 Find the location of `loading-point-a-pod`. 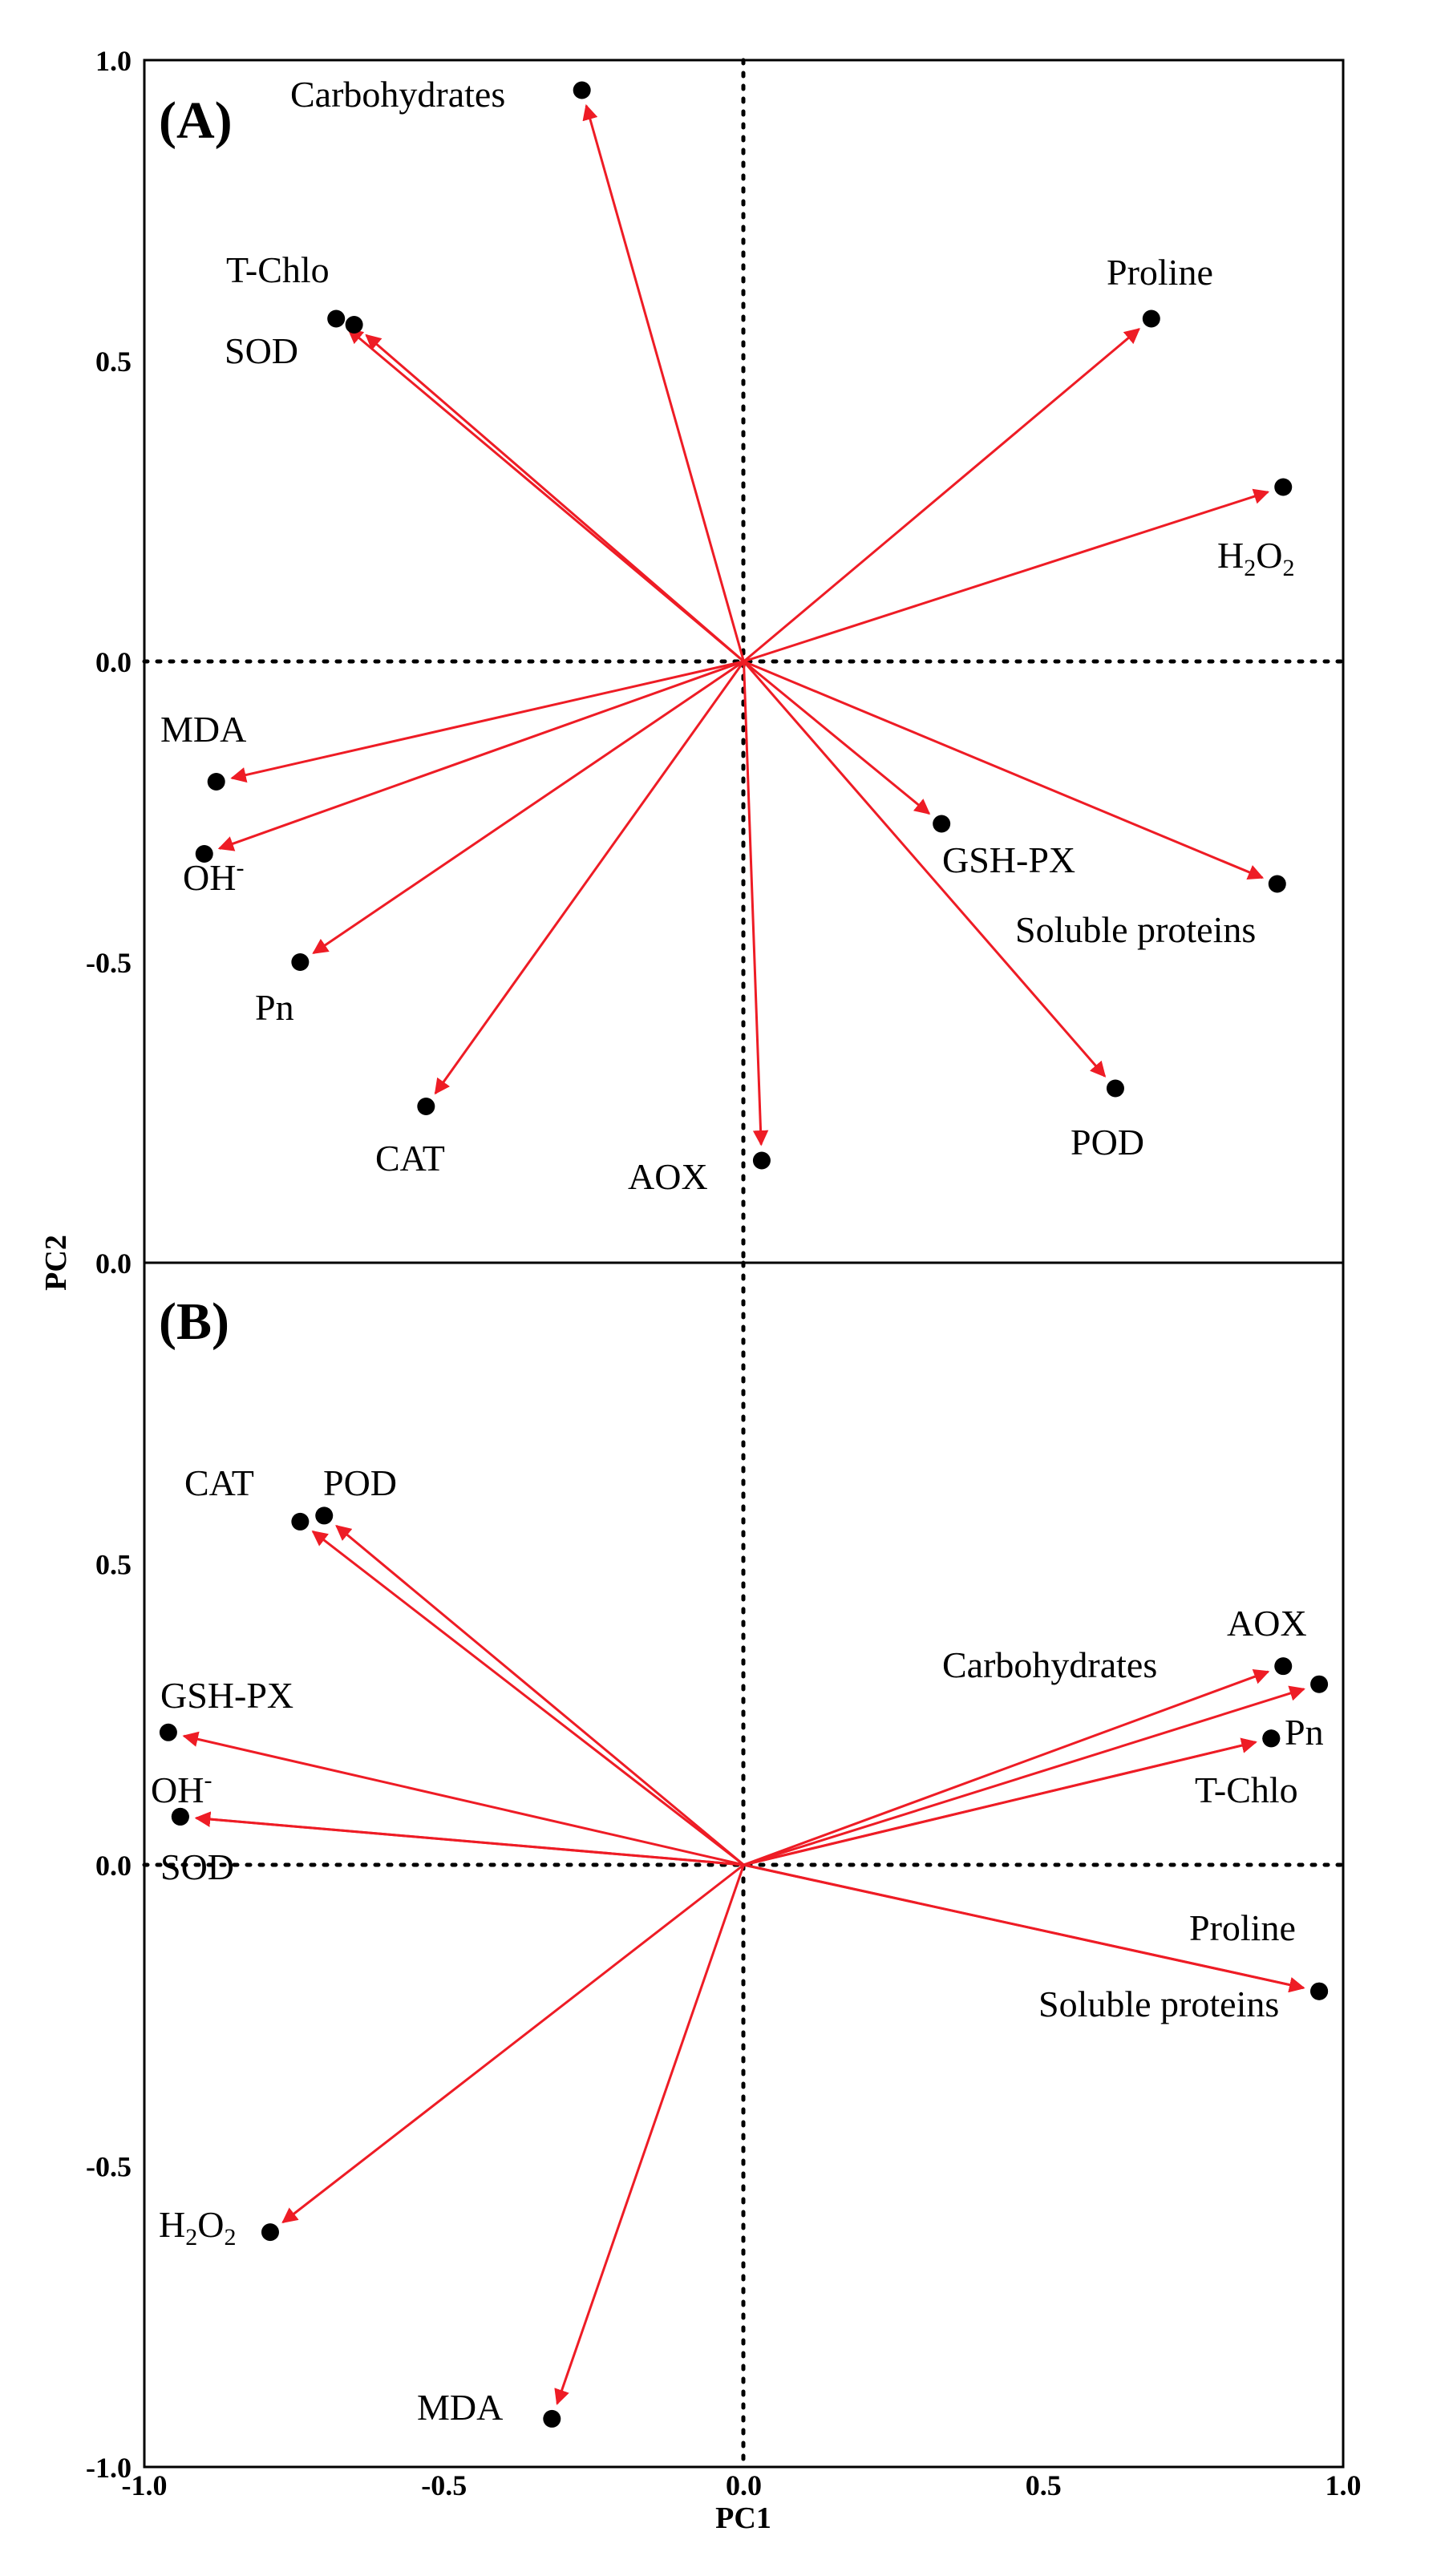

loading-point-a-pod is located at coordinates (1115, 1088).